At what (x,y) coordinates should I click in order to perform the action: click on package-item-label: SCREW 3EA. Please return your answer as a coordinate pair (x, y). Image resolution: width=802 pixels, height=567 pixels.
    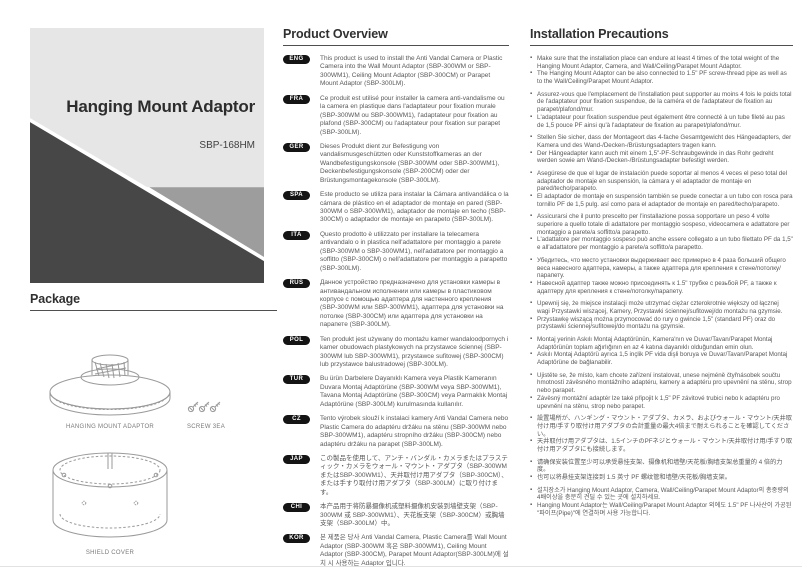
    Looking at the image, I should click on (206, 427).